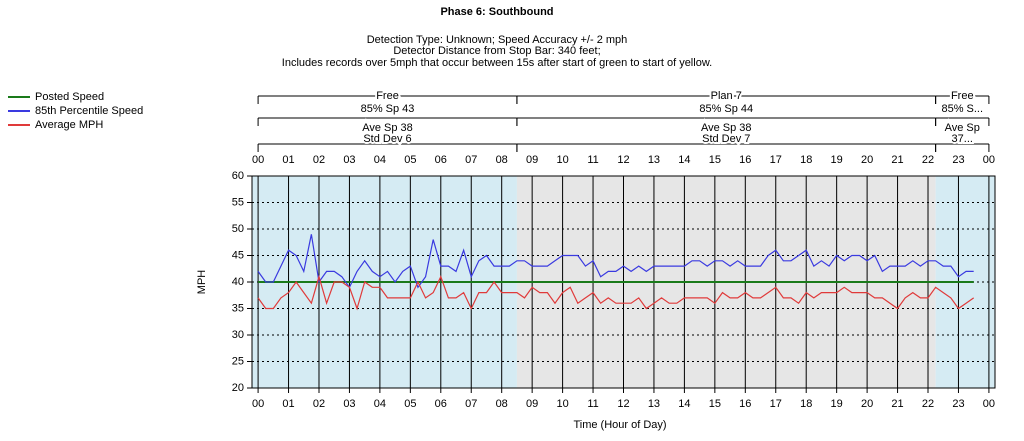  What do you see at coordinates (202, 282) in the screenshot?
I see `y-axis-label: MPH` at bounding box center [202, 282].